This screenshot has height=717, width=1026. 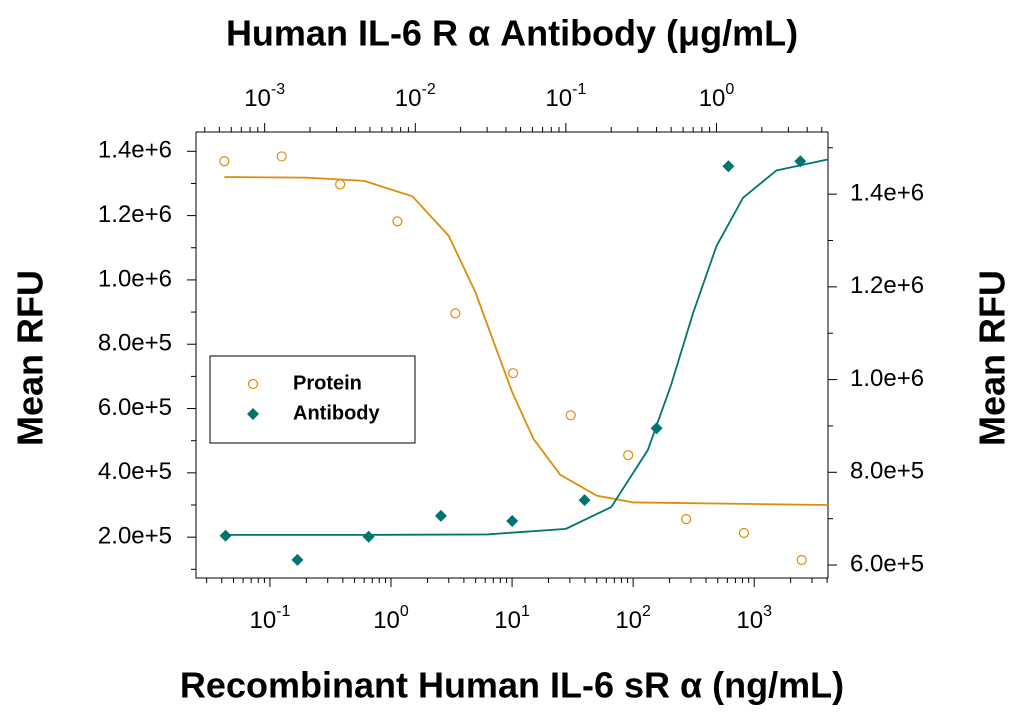 I want to click on x-tick-label: 10³, so click(x=754, y=618).